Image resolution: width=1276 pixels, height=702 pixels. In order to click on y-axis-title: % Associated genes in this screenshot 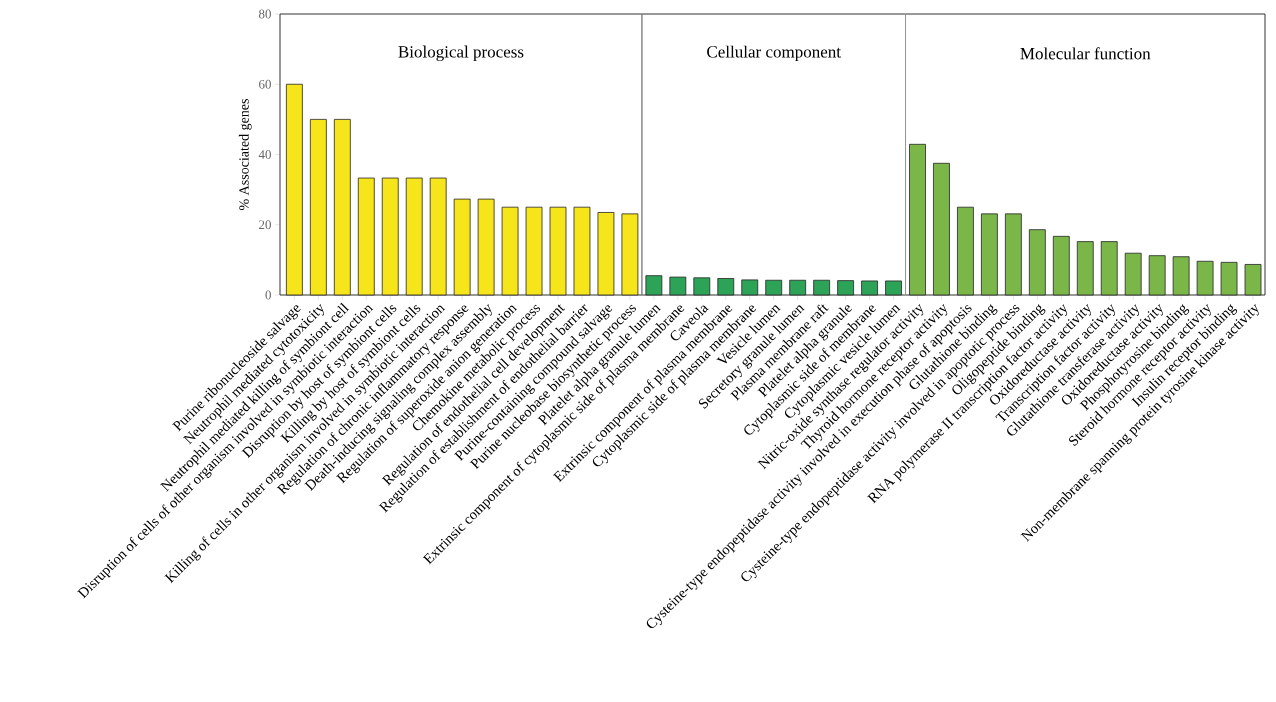, I will do `click(245, 154)`.